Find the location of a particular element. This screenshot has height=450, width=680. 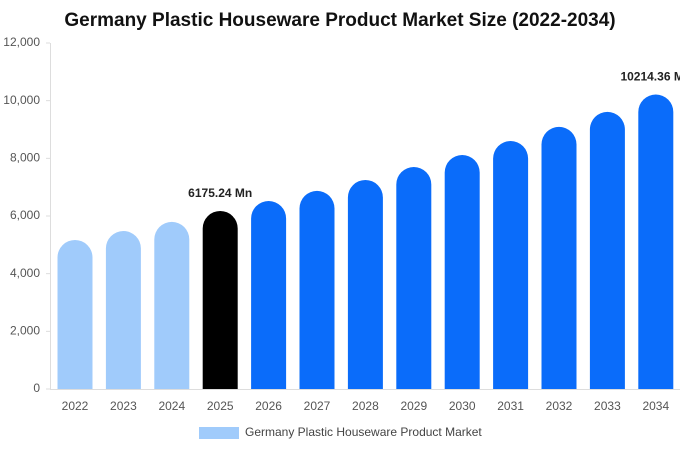

x-tick-label: 2025 is located at coordinates (220, 406).